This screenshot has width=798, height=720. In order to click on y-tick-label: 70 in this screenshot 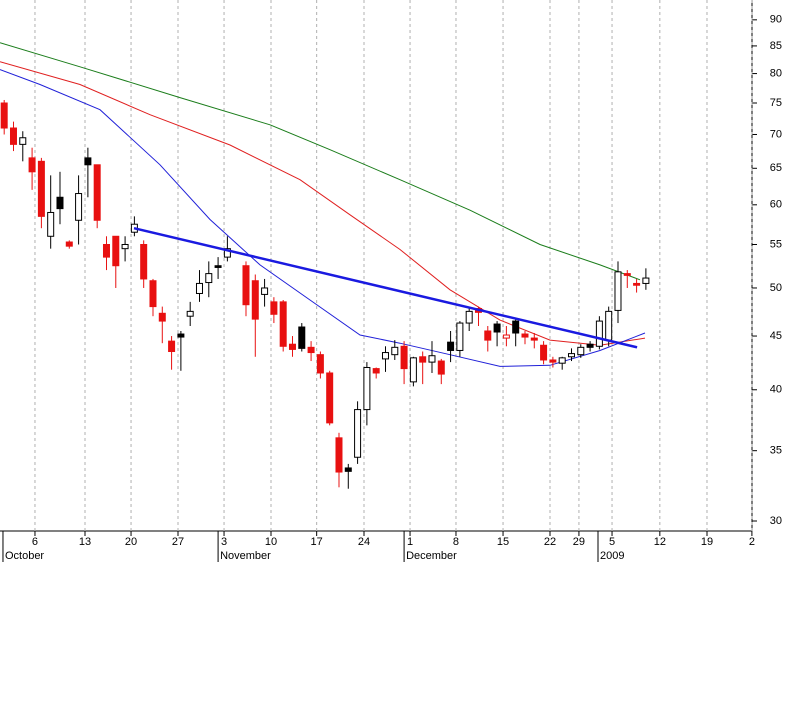, I will do `click(776, 134)`.